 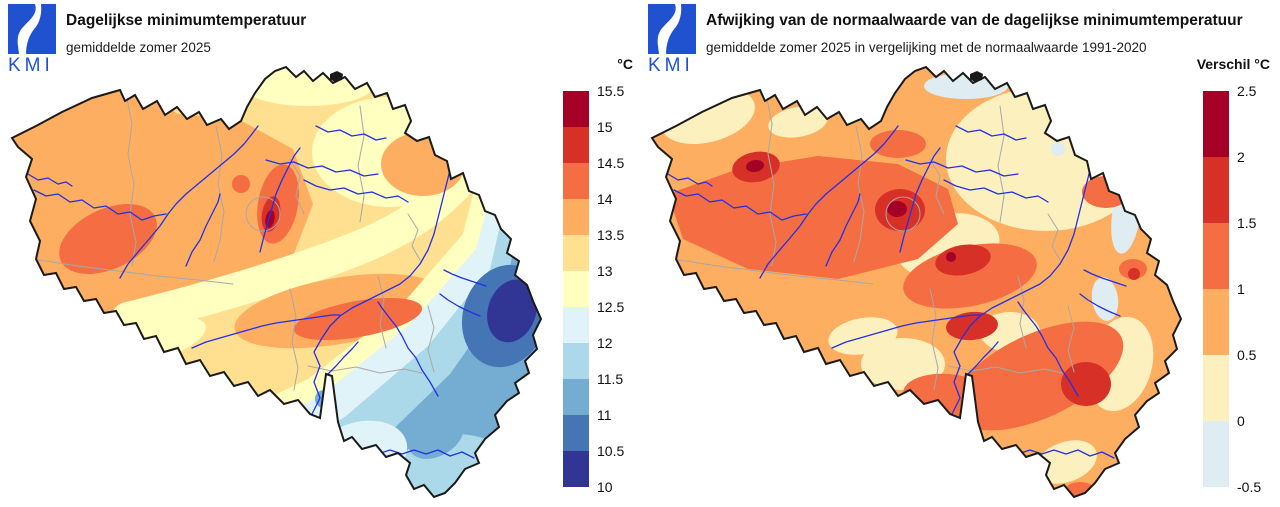 I want to click on left-colorbar-legend: °C 15.5 15 14.5 14 13.5 13 12.5 12 11.5 11 10.5 10, so click(x=598, y=275).